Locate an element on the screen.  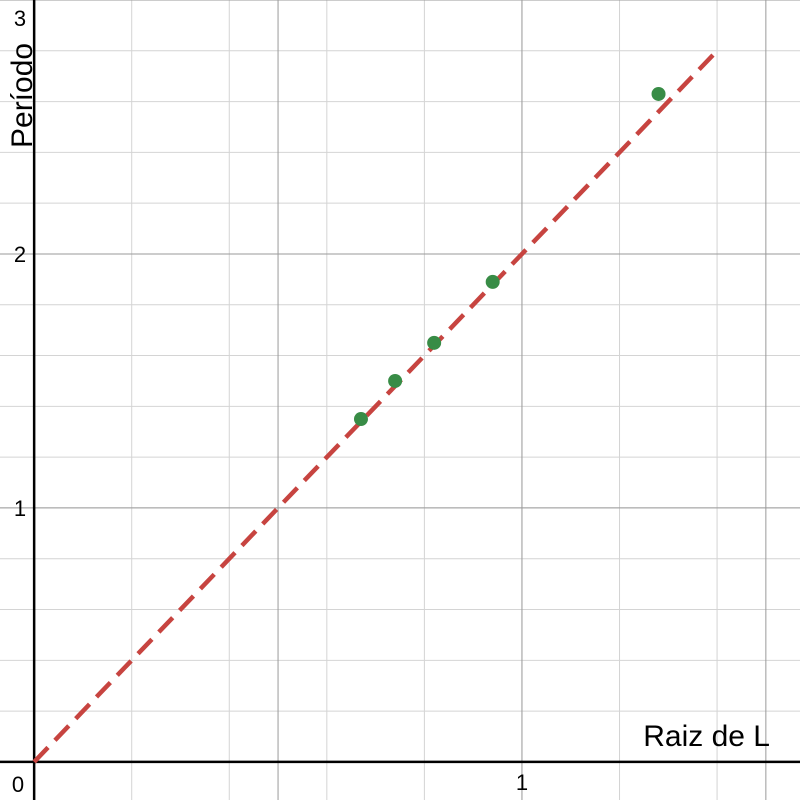
y-axis-label: Período is located at coordinates (22, 95).